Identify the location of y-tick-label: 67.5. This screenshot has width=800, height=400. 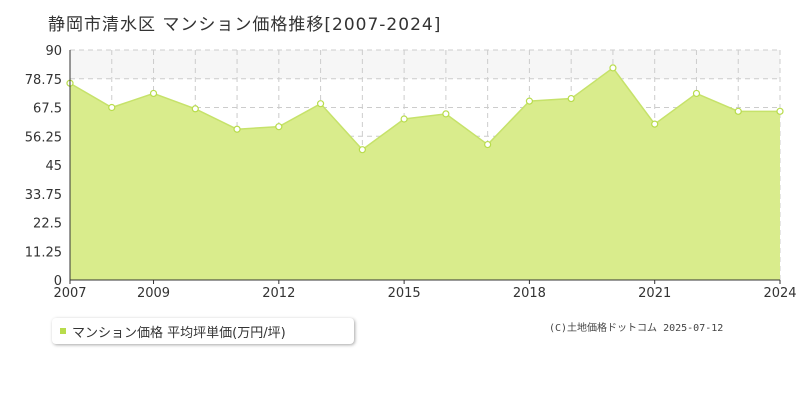
(47, 109).